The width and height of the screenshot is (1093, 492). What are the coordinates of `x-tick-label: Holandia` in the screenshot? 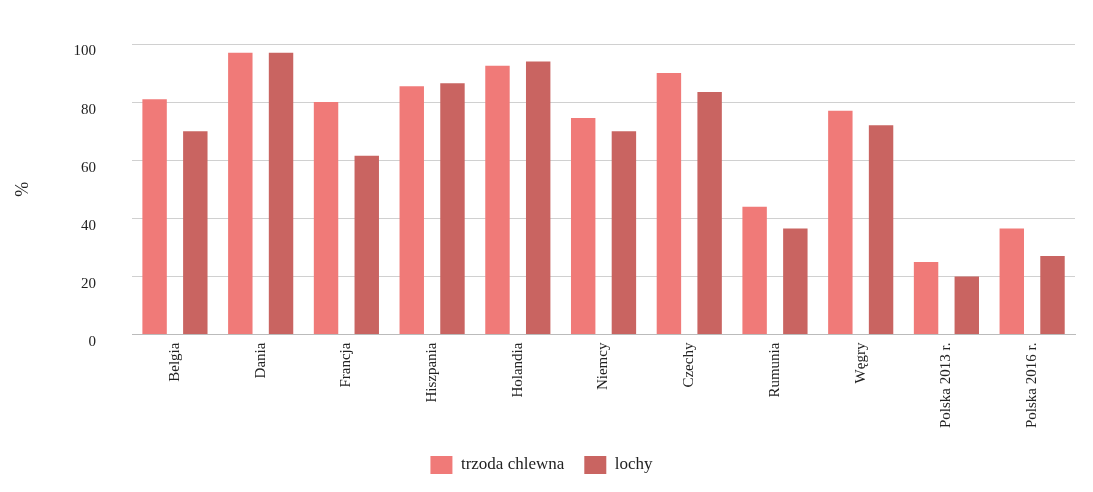 It's located at (516, 370).